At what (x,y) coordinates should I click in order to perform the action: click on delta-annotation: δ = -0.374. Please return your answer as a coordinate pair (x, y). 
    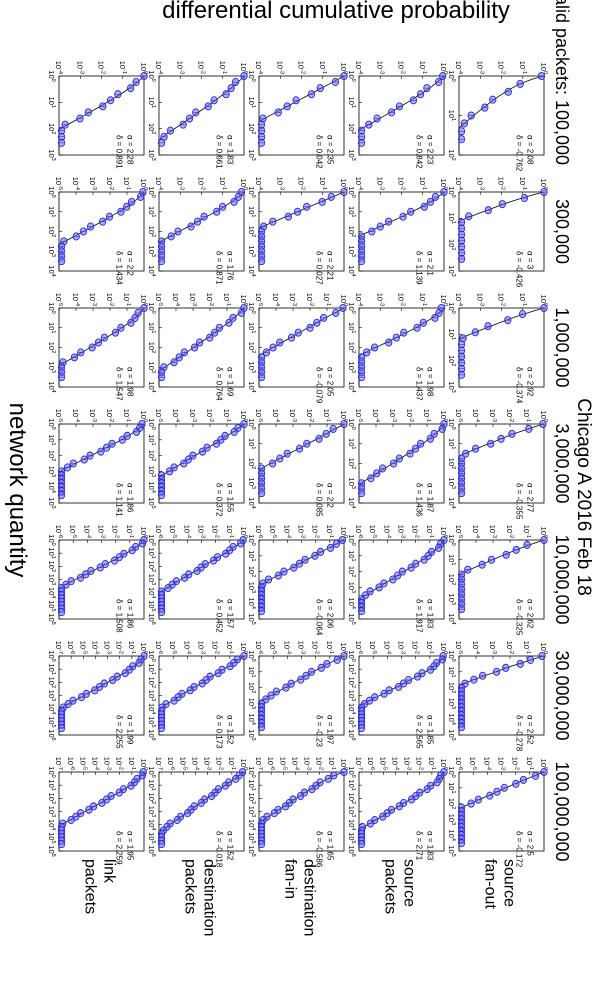
    Looking at the image, I should click on (519, 385).